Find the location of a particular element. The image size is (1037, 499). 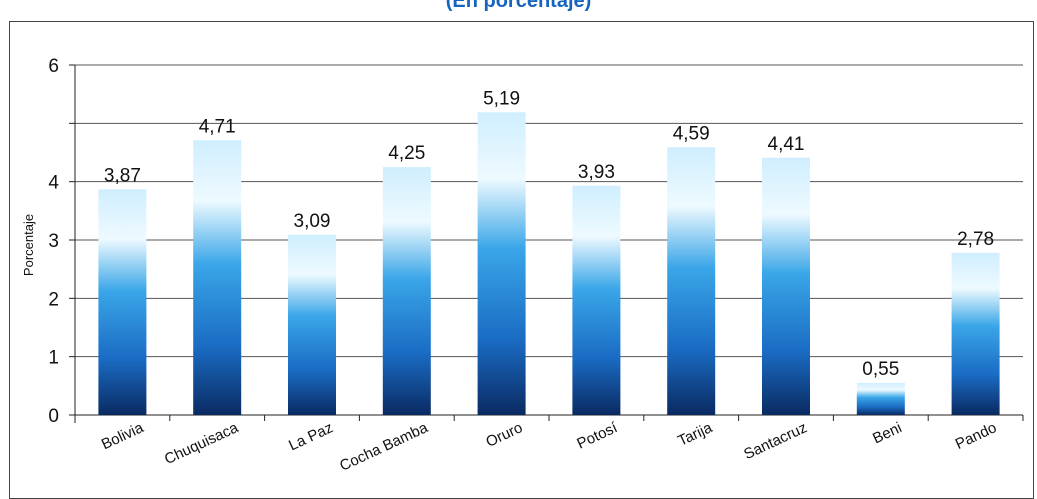

x-tick-label: Cocha Bamba is located at coordinates (384, 447).